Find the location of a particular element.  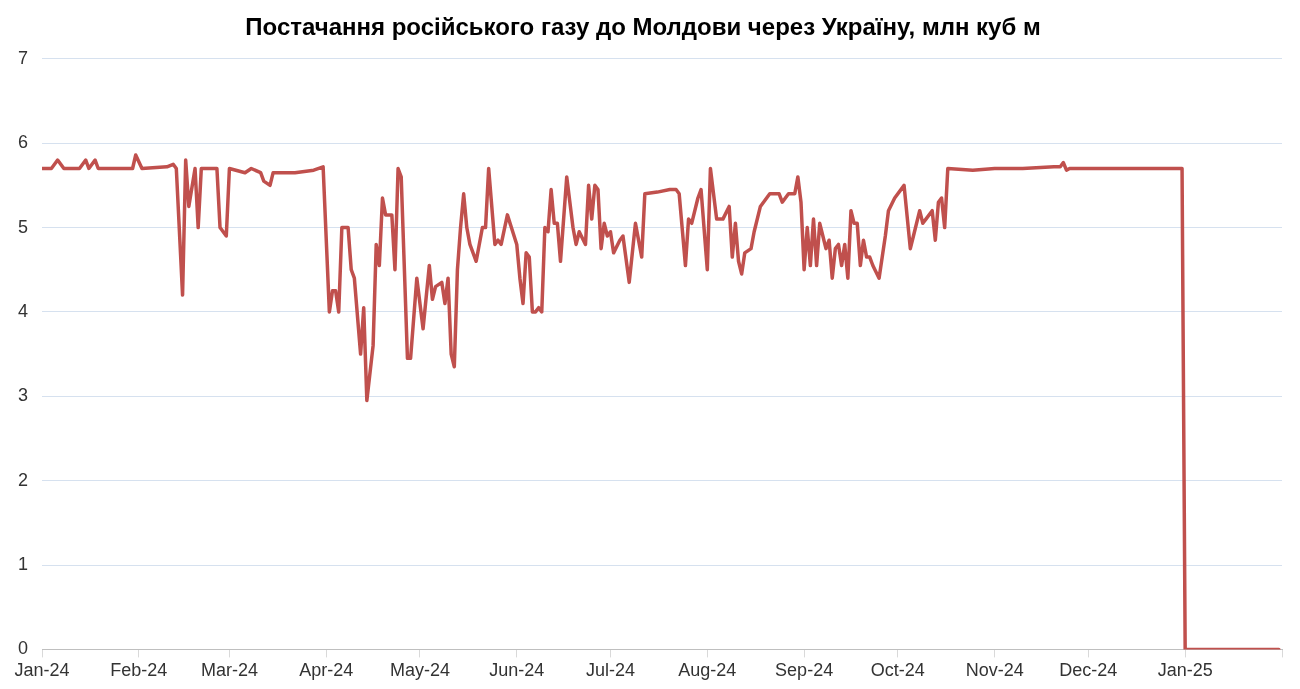

x-tick-label: Jun-24 is located at coordinates (517, 670).